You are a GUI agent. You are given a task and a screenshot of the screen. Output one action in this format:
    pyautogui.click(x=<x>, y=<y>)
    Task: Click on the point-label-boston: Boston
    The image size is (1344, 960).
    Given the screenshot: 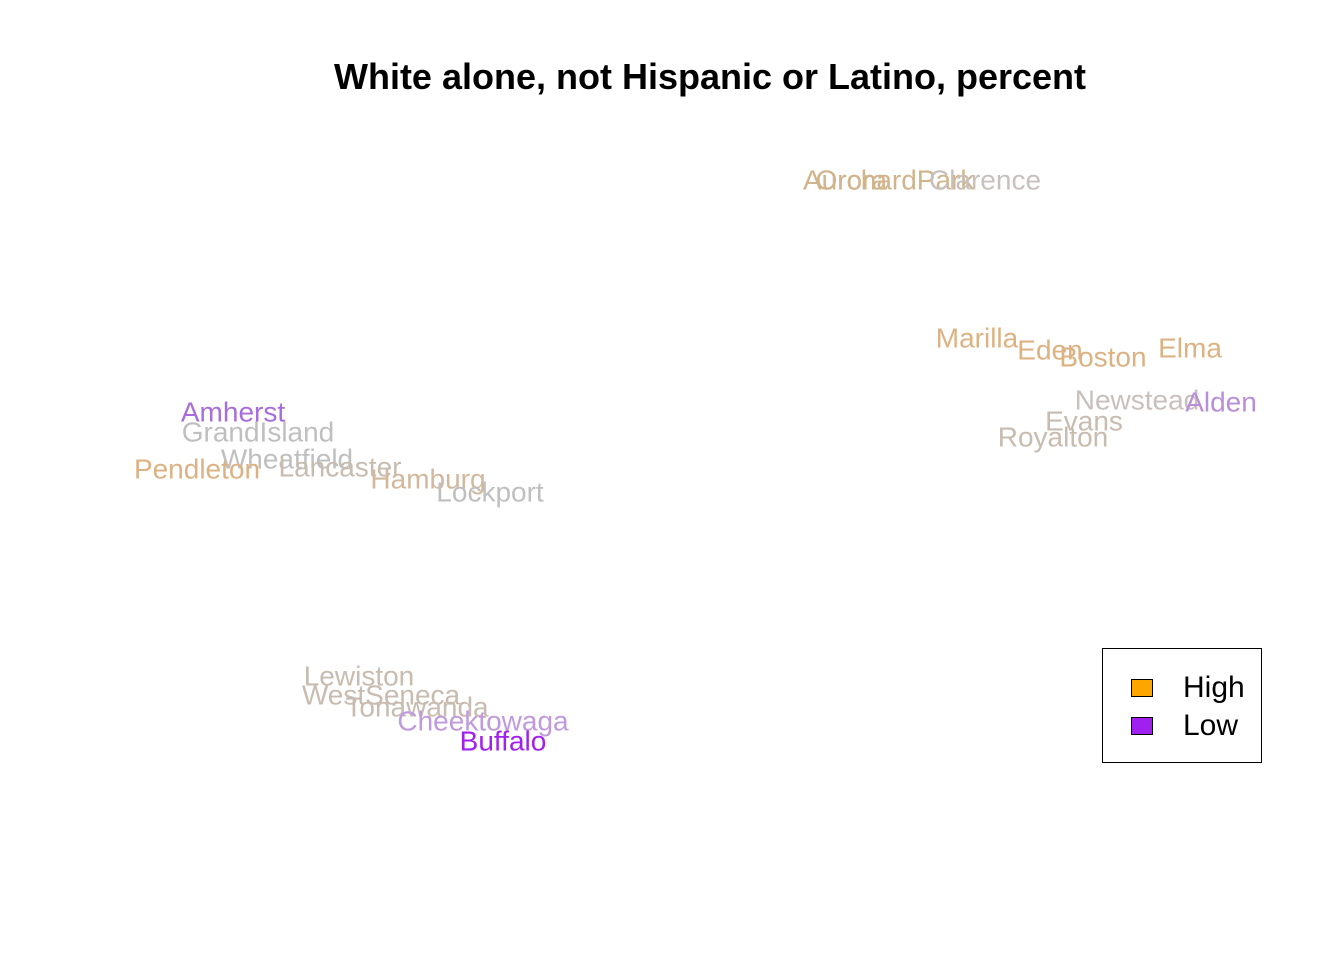 What is the action you would take?
    pyautogui.click(x=1102, y=356)
    